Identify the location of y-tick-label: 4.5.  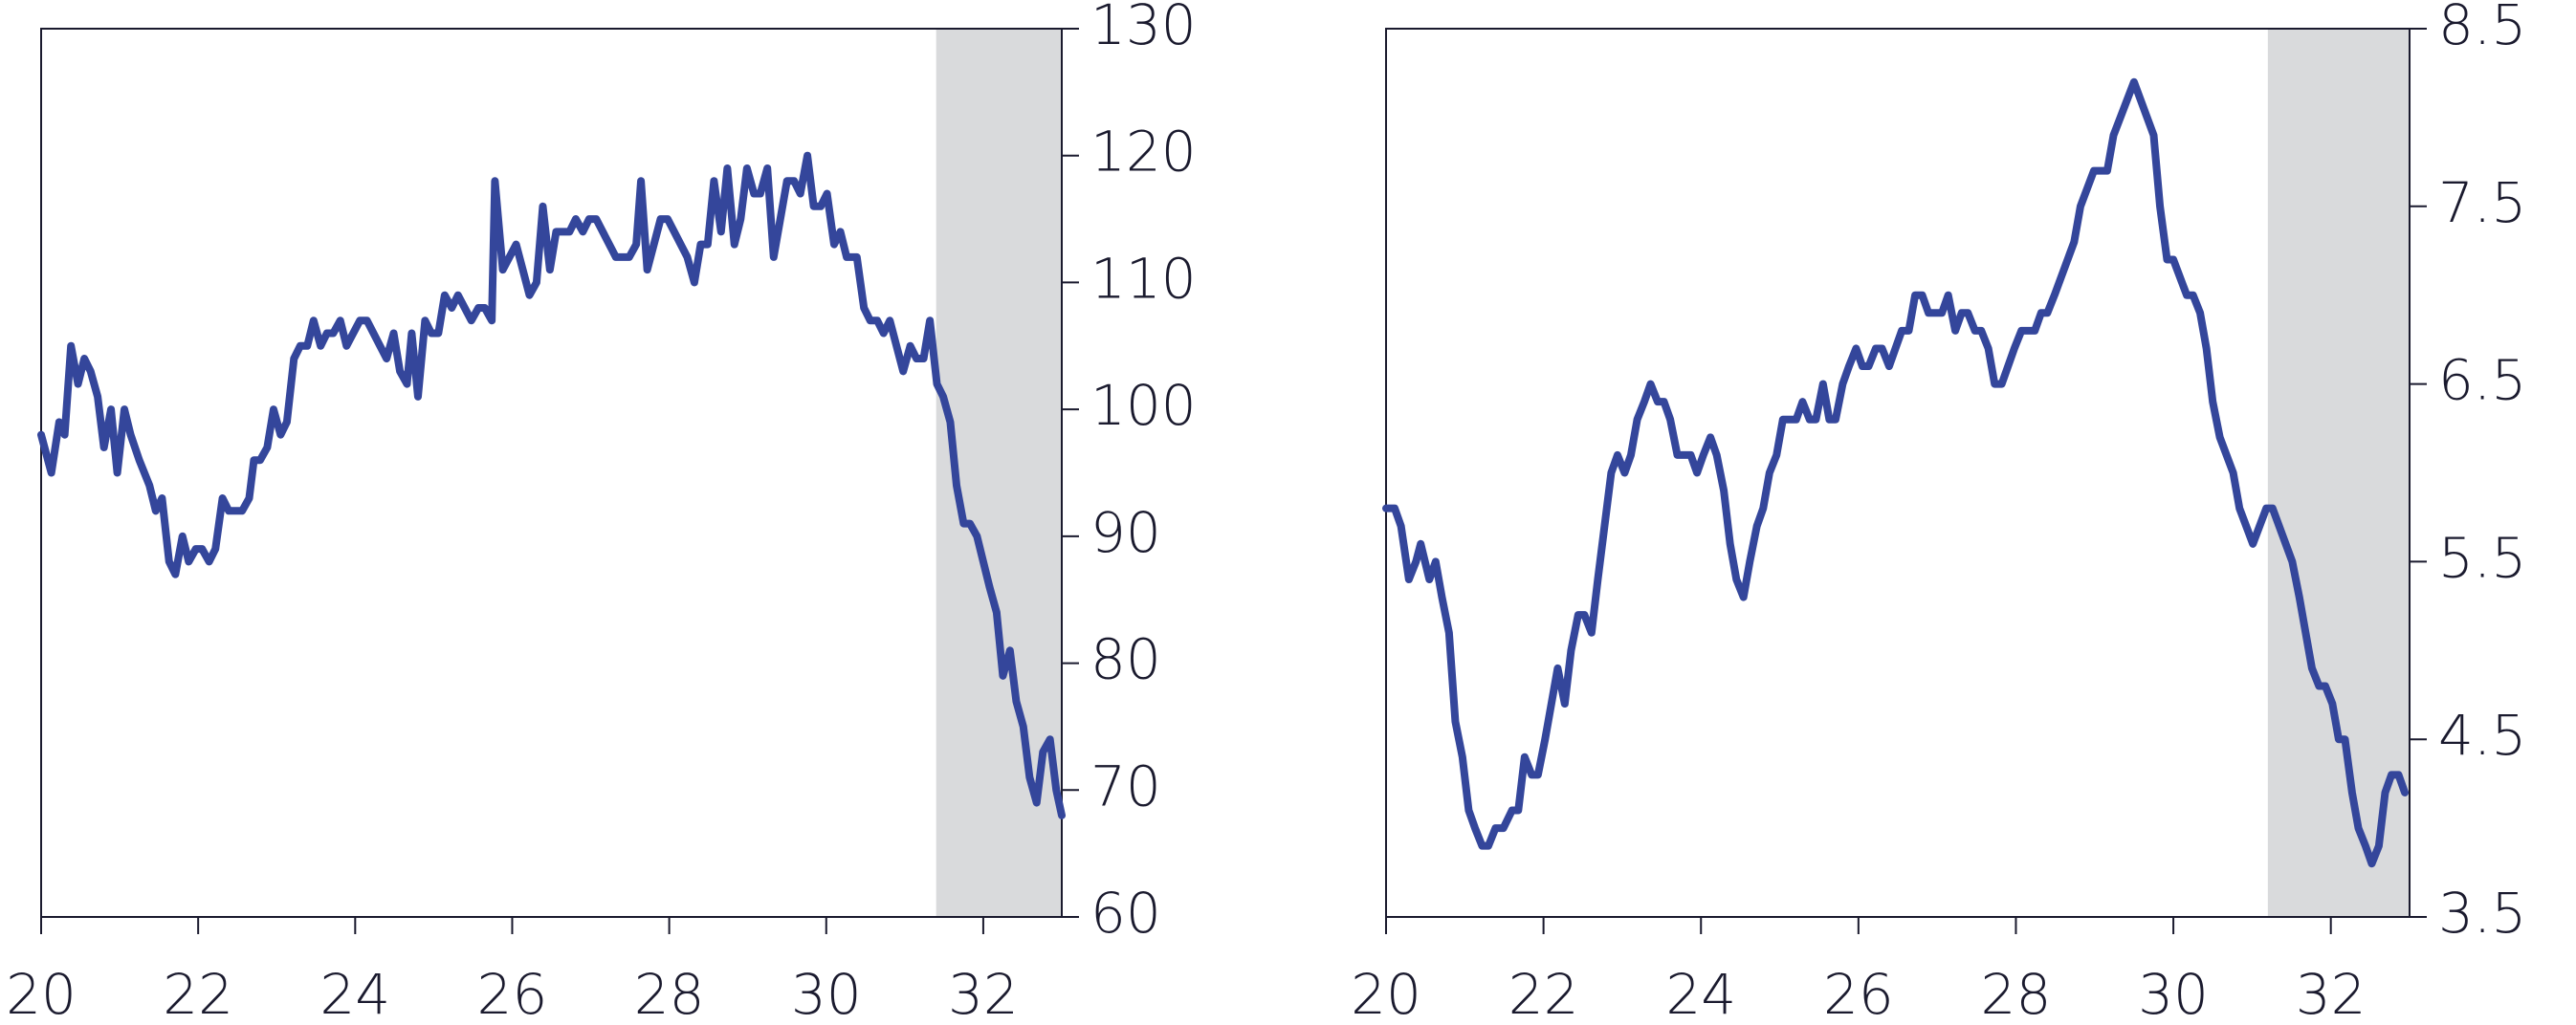
(2482, 735).